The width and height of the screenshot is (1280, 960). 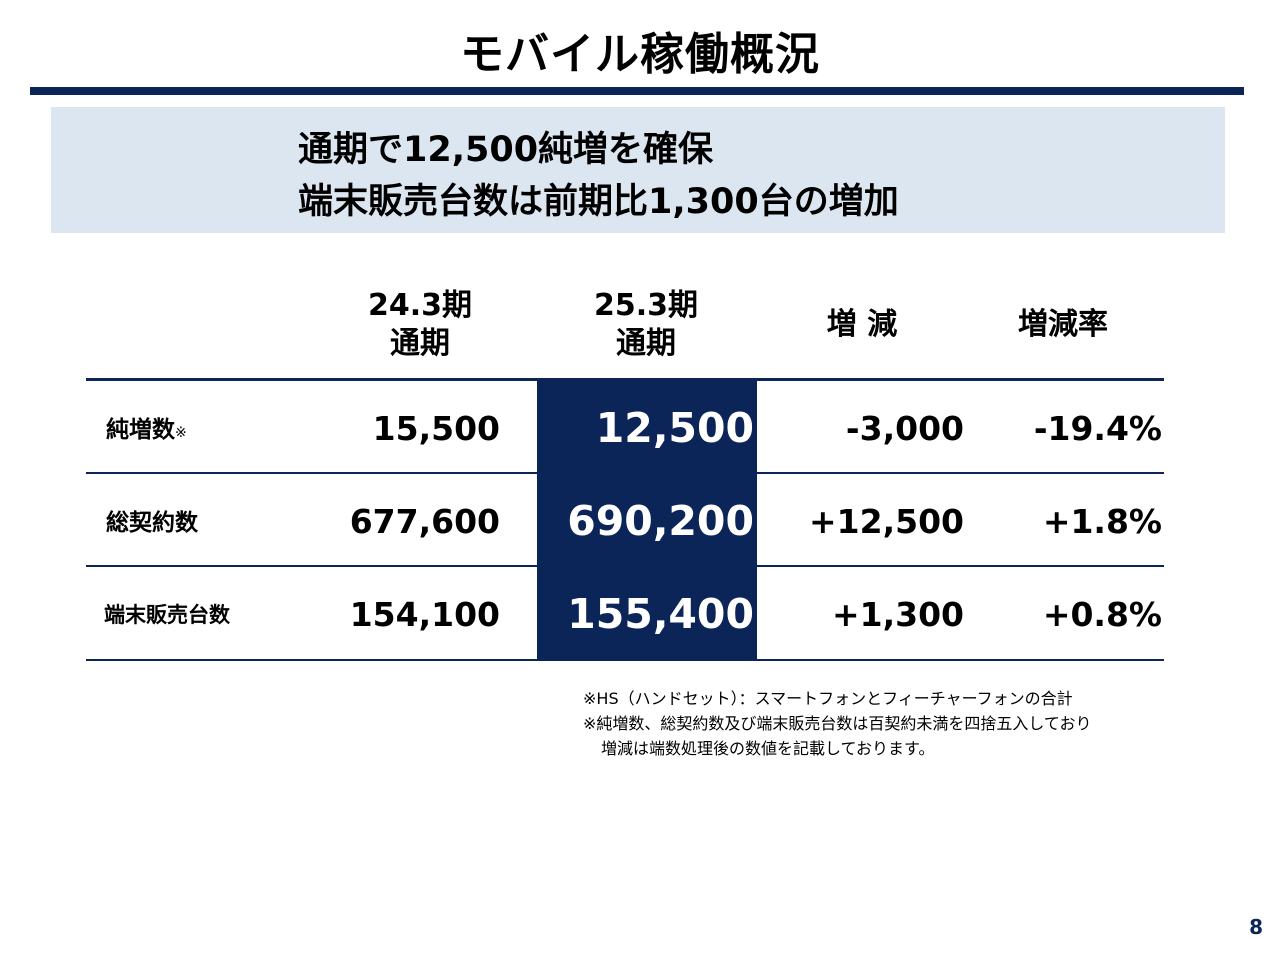 What do you see at coordinates (506, 150) in the screenshot?
I see `summary-line-1: 通期で12,500純増を確保` at bounding box center [506, 150].